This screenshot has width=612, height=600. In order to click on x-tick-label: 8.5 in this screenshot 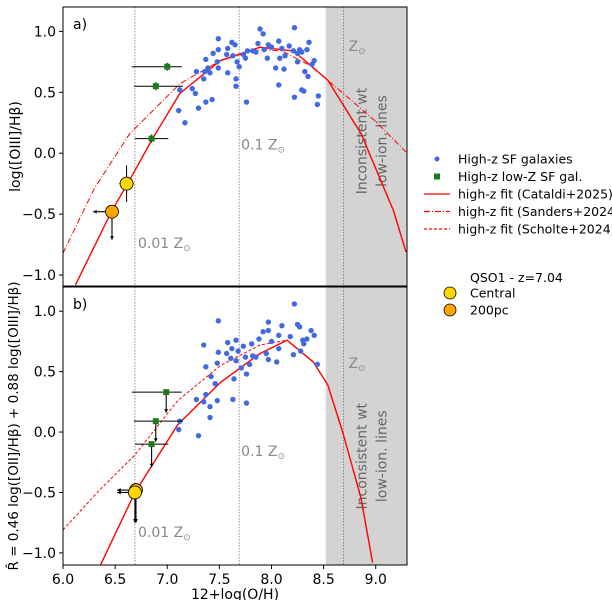, I will do `click(323, 580)`.